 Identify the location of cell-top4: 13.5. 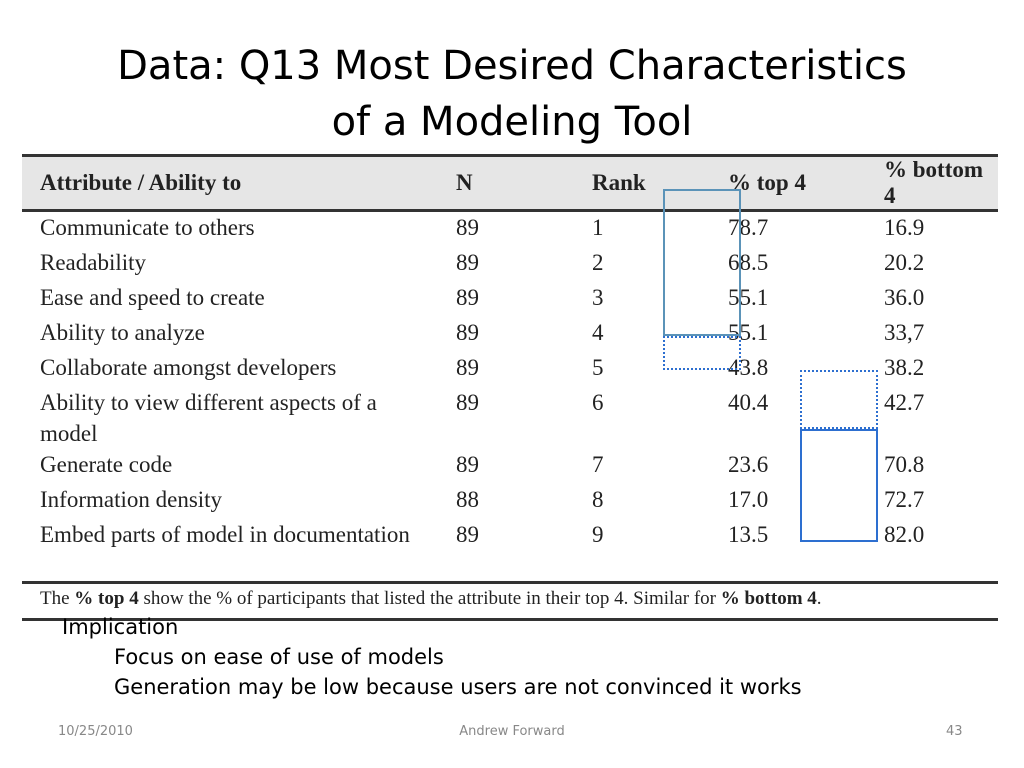
(748, 534).